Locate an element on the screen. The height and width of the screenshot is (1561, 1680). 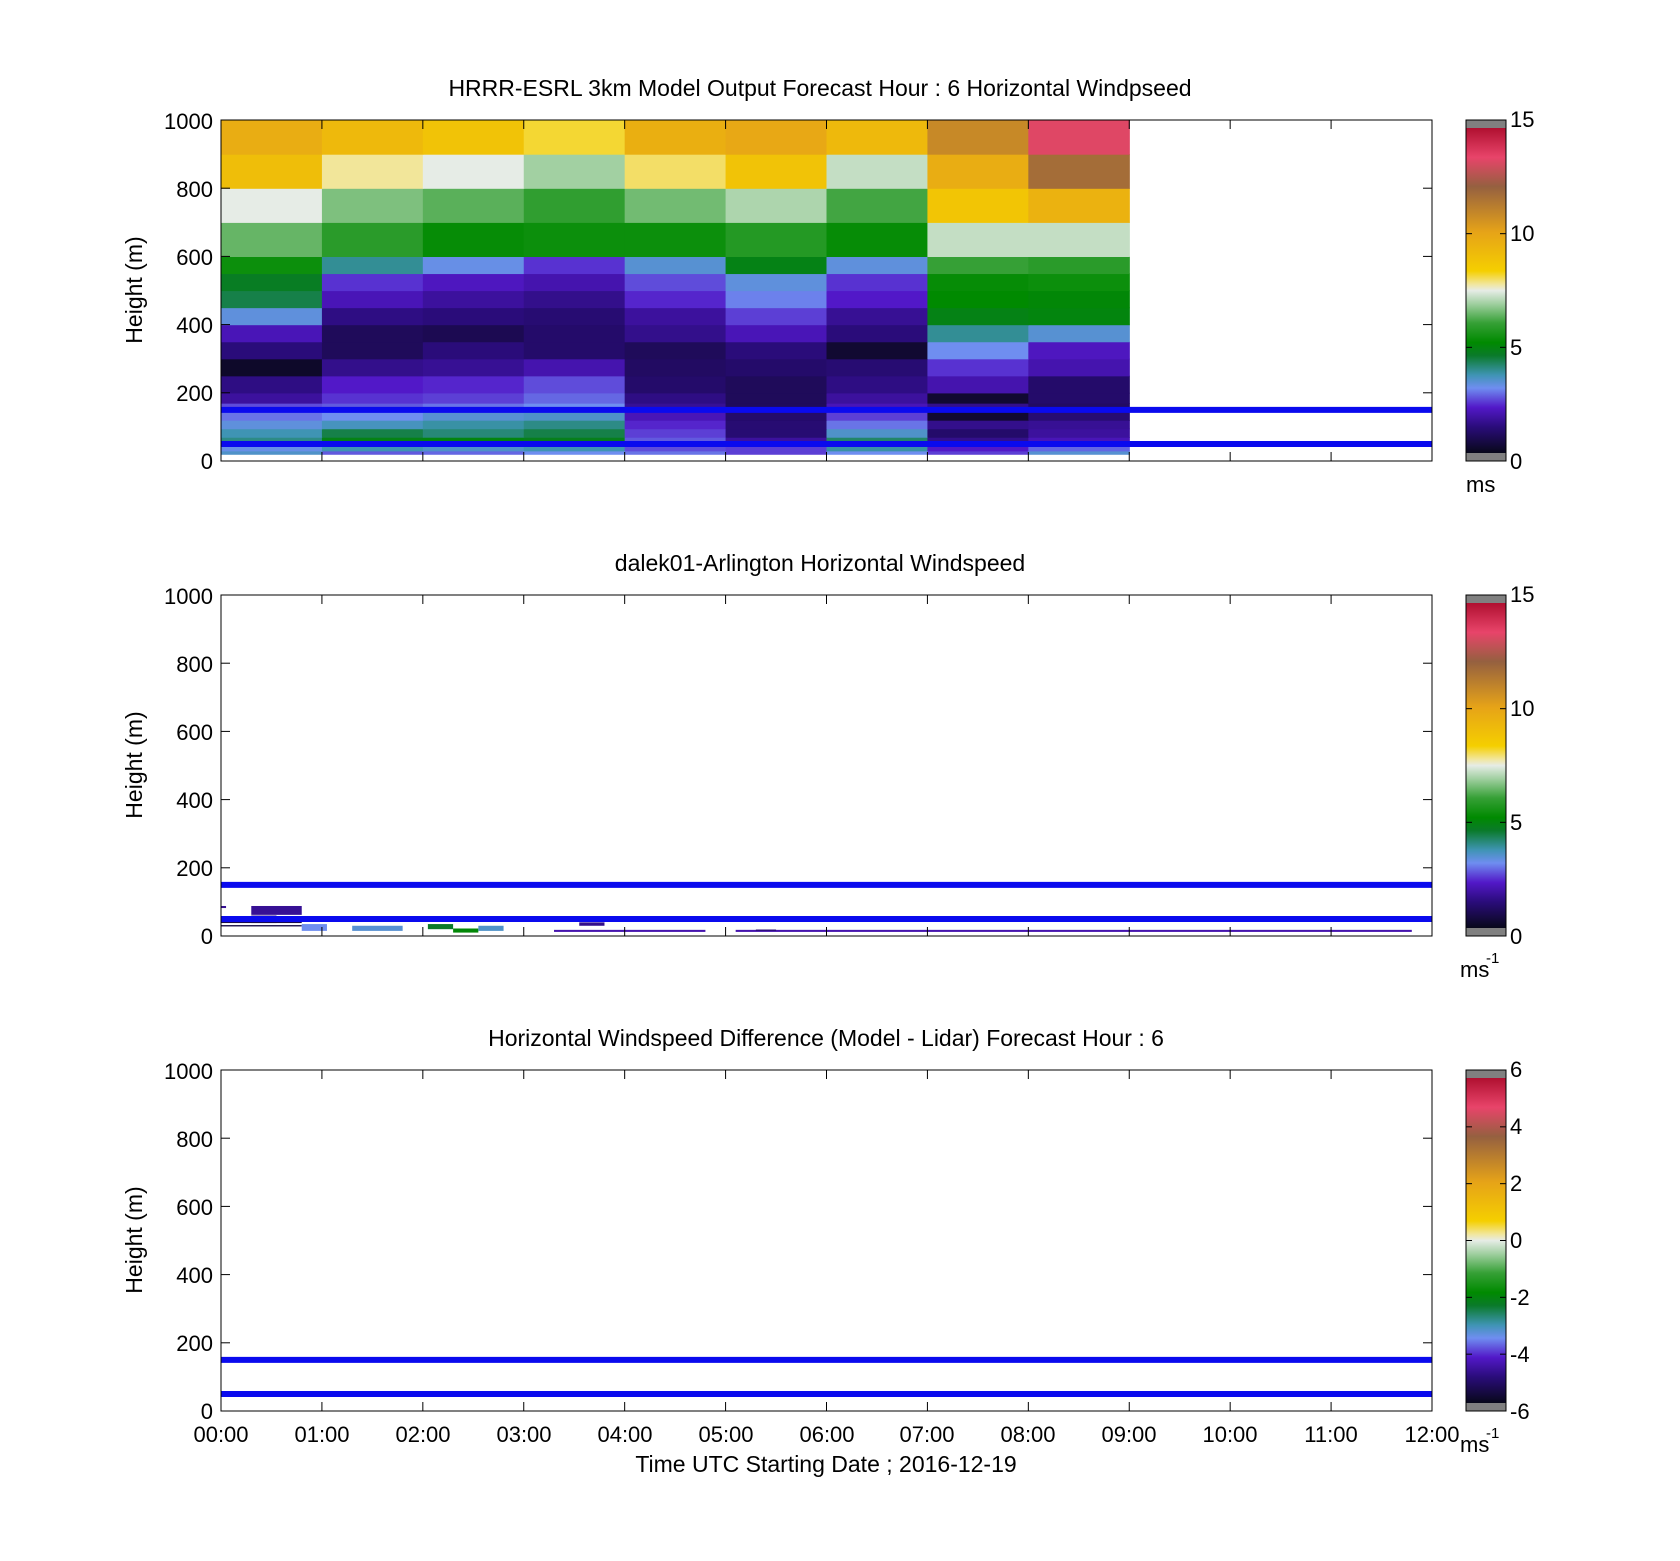
x-tick-label: 02:00 is located at coordinates (422, 1434).